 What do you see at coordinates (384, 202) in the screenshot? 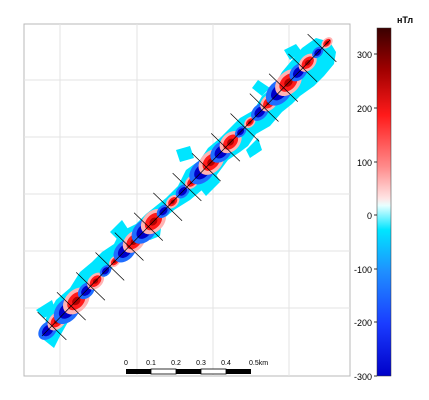
I see `colorbar-gradient` at bounding box center [384, 202].